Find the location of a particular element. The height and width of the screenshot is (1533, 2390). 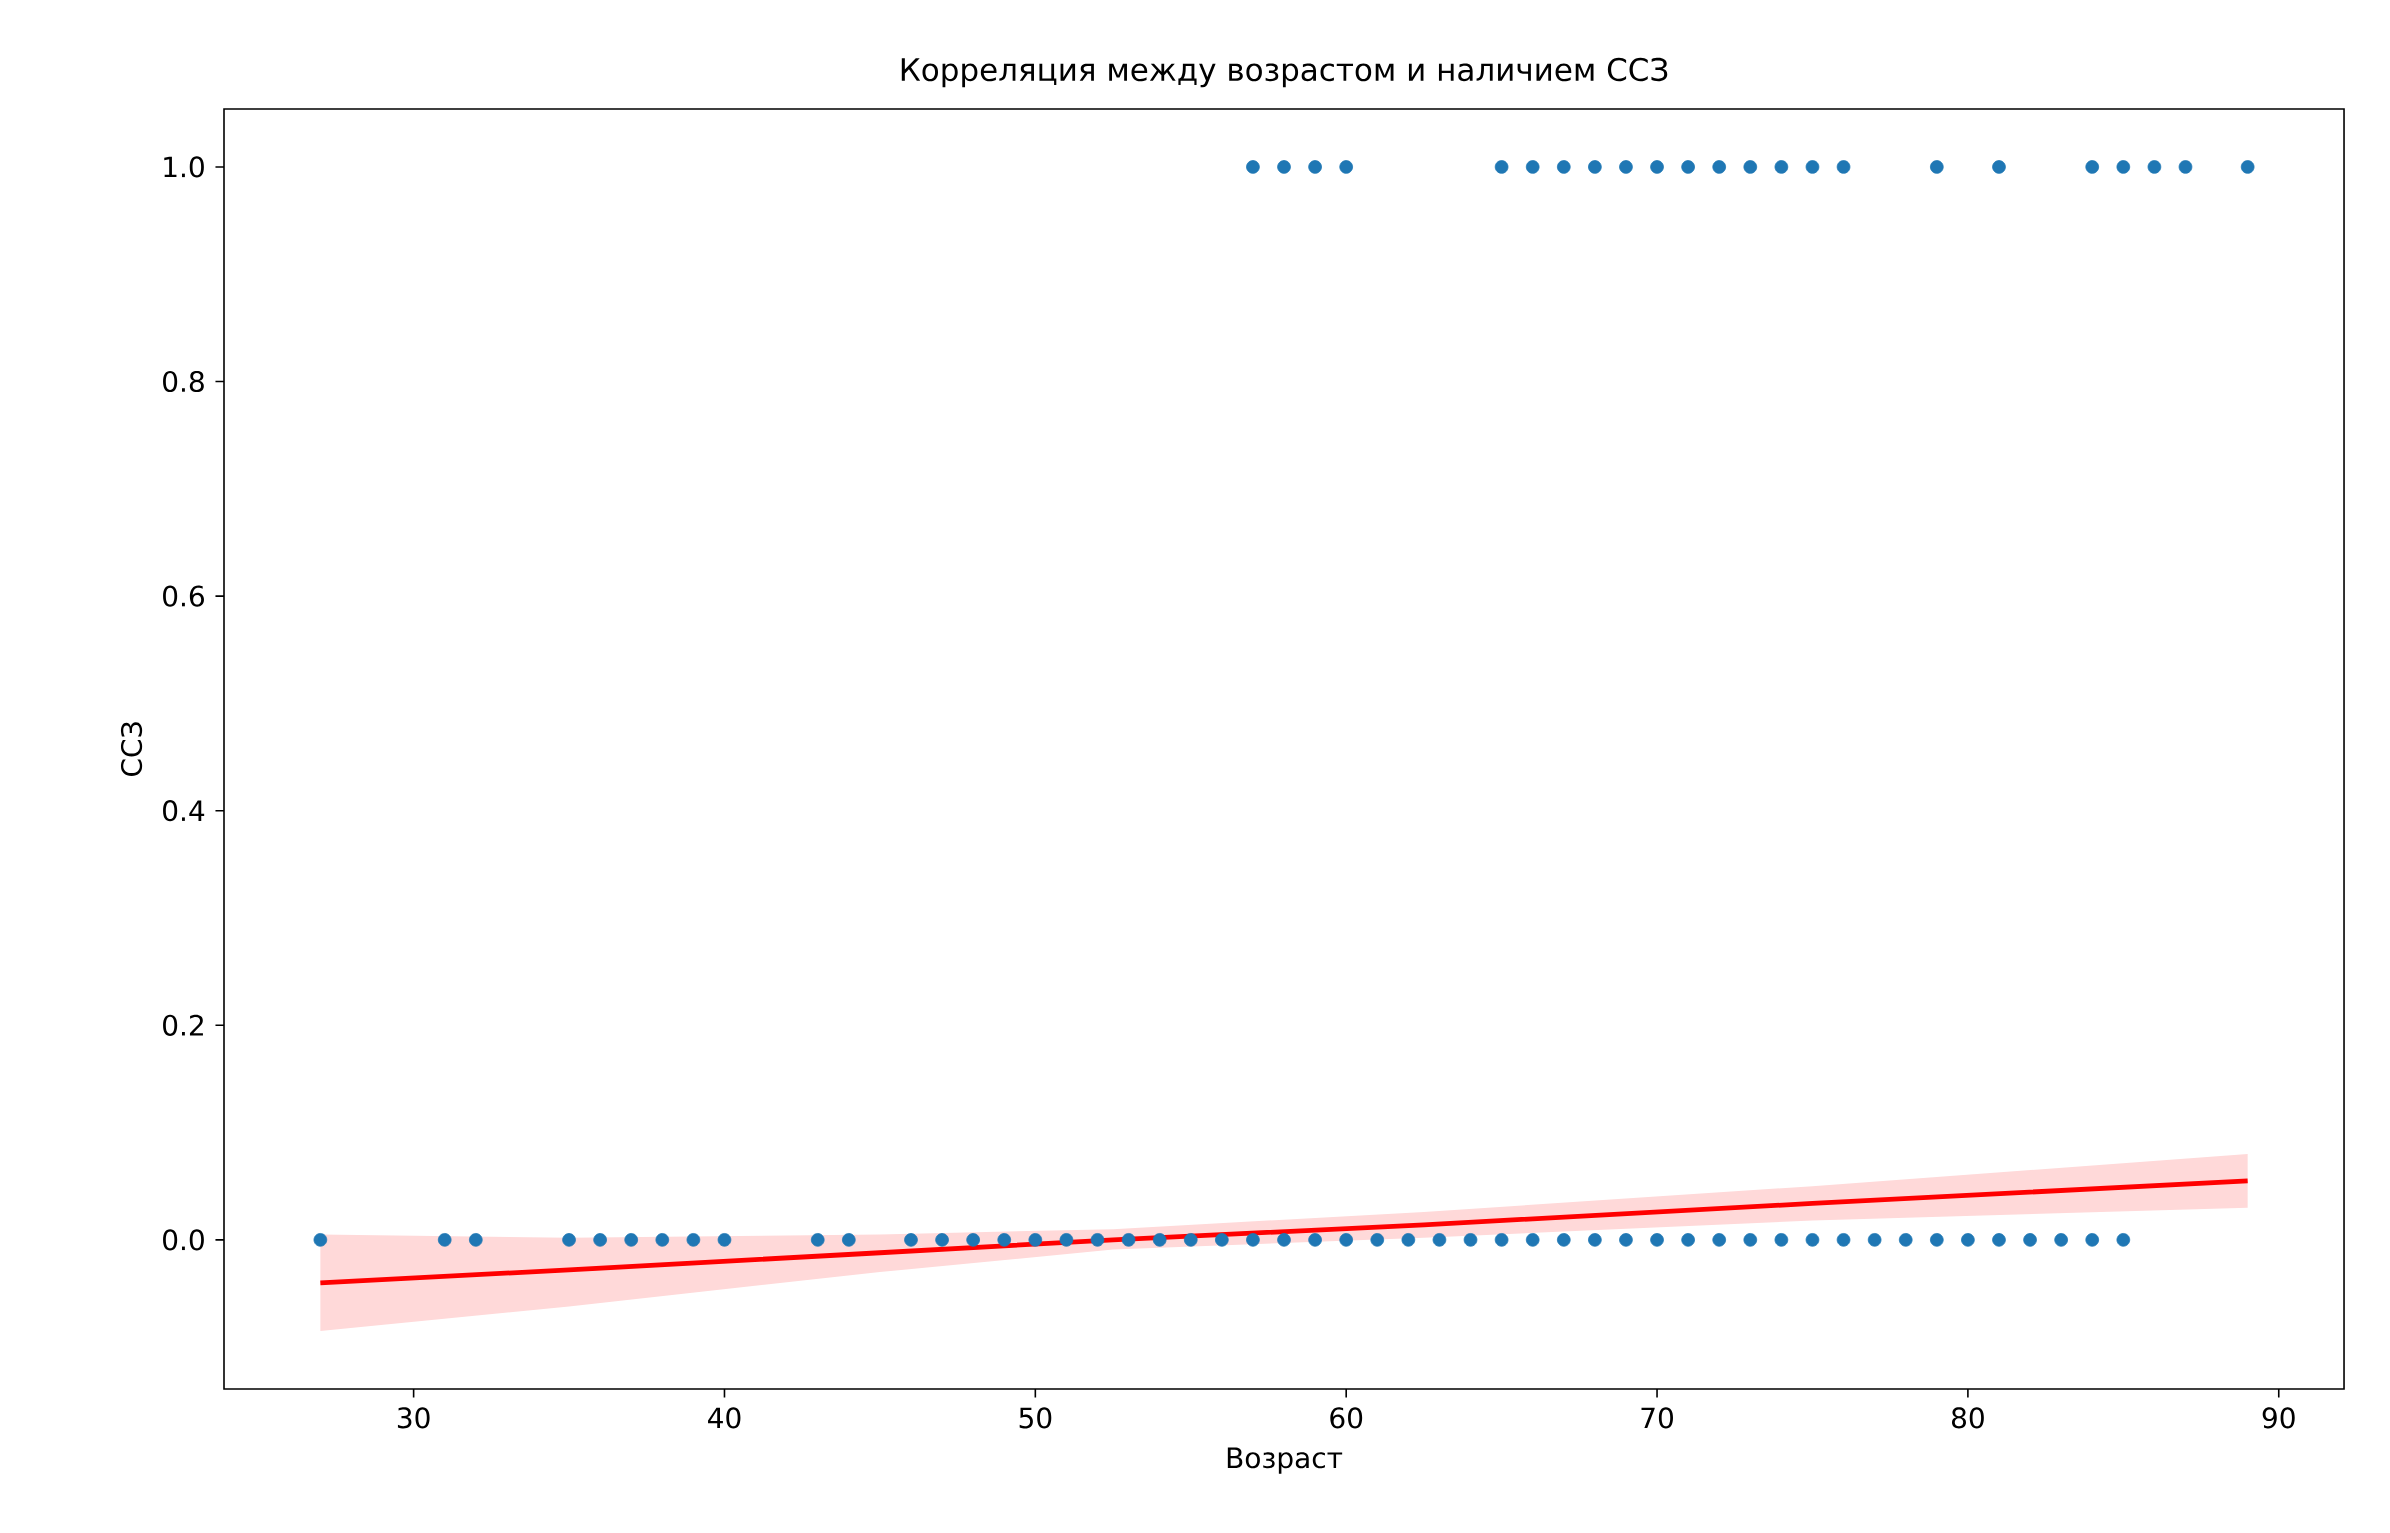

x-tick-label: 80 is located at coordinates (1967, 1418).